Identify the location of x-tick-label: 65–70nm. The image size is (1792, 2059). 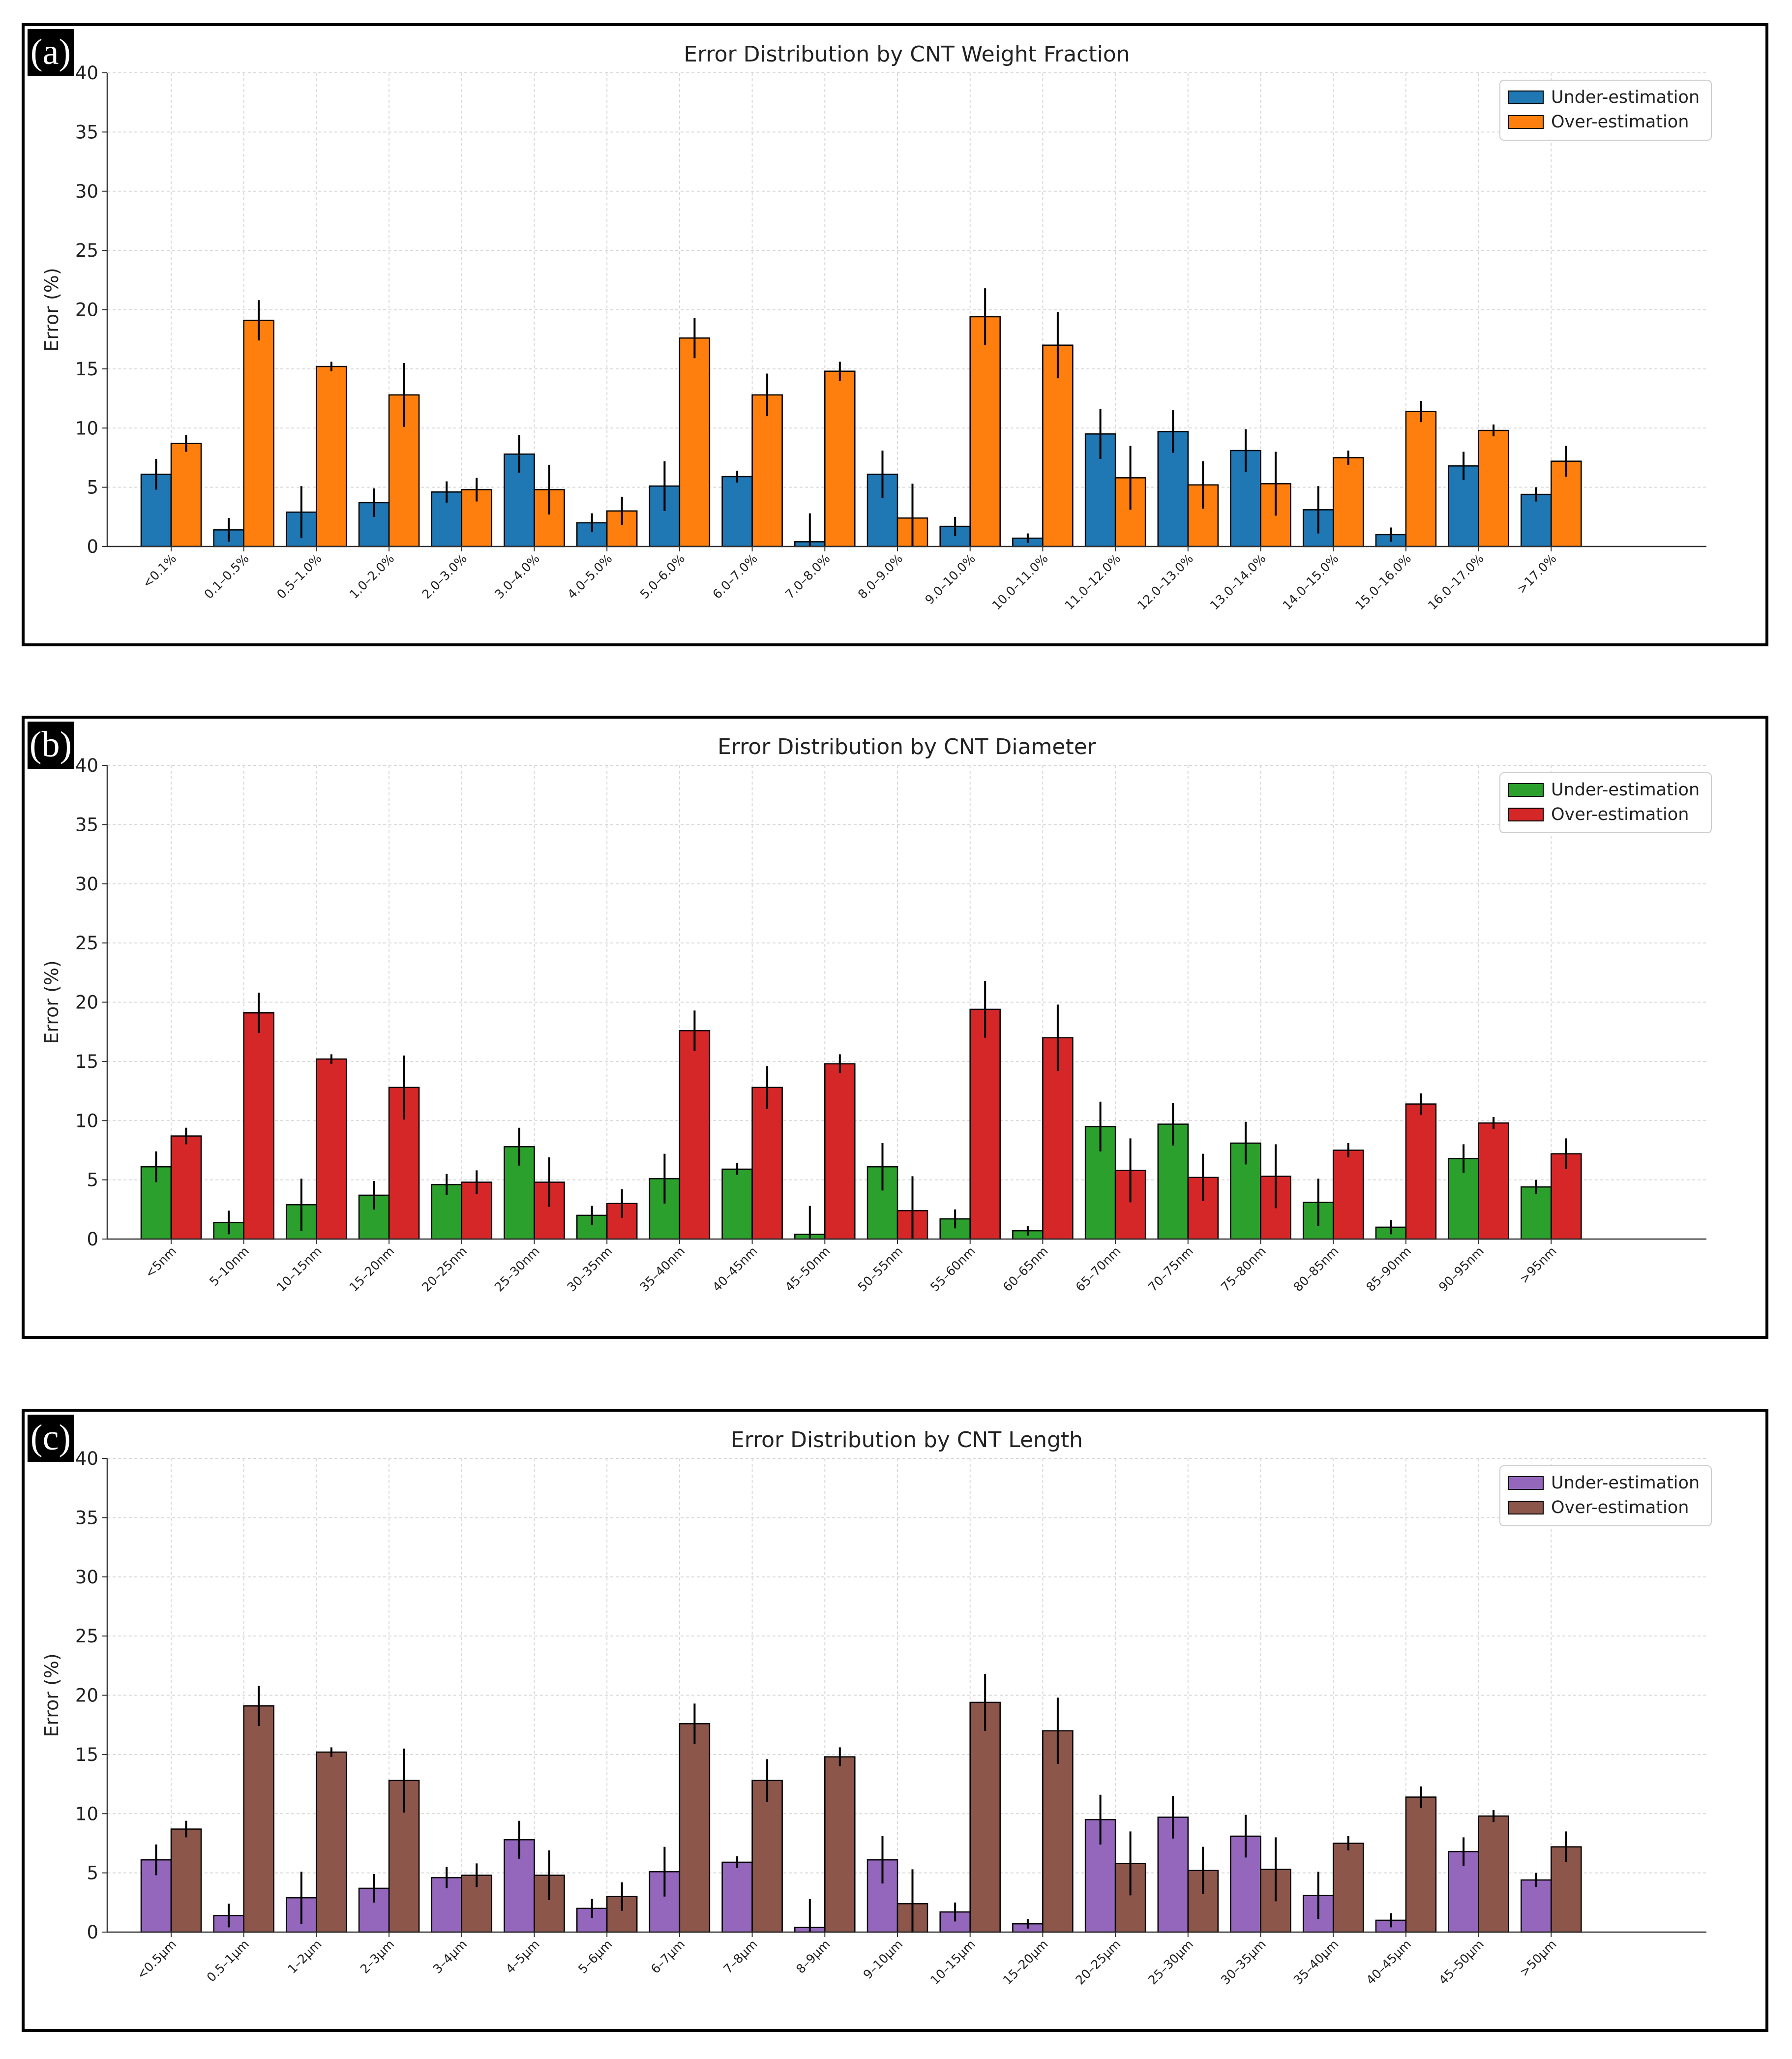
(1098, 1269).